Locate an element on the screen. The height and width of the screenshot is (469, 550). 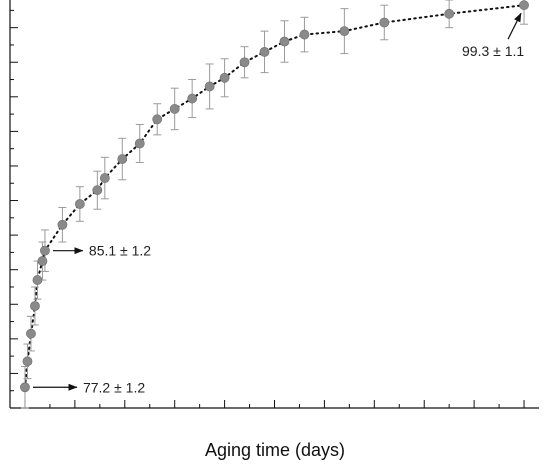
x-axis-label: Aging time (days) is located at coordinates (275, 450).